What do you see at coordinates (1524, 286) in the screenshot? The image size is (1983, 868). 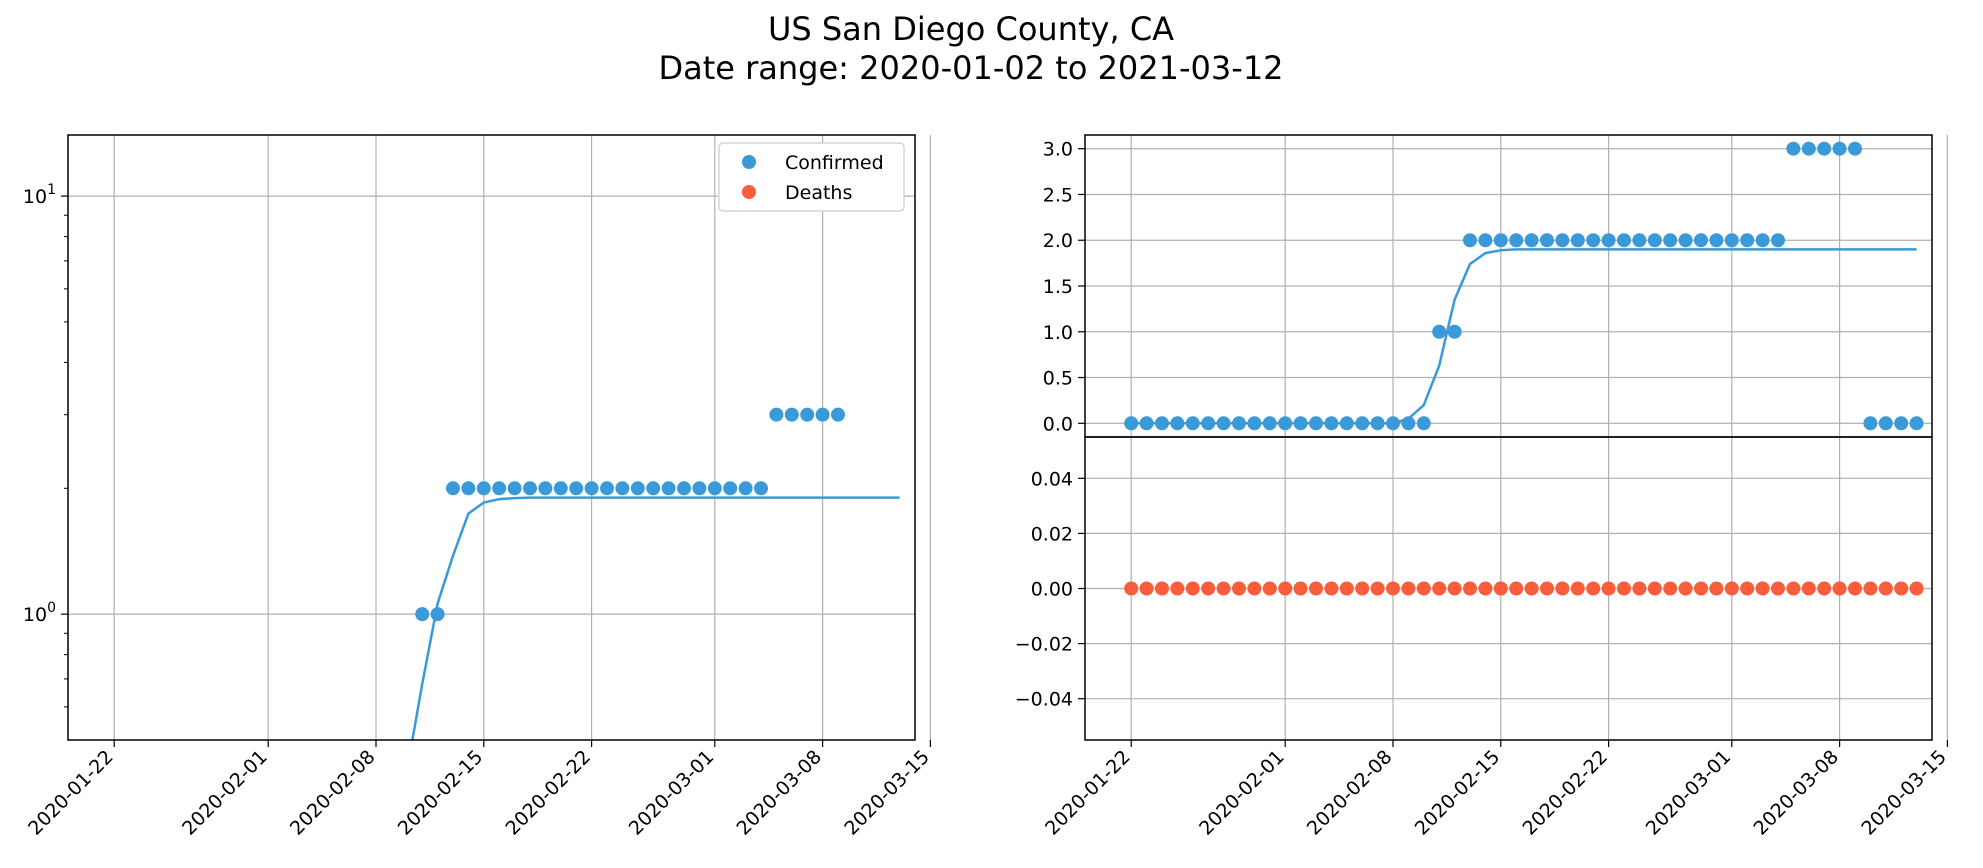 I see `rt-plot-area` at bounding box center [1524, 286].